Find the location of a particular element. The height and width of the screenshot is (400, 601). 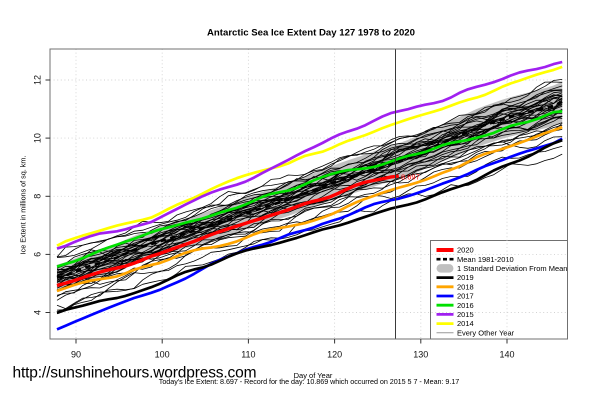

svg-text: 8 is located at coordinates (37, 196).